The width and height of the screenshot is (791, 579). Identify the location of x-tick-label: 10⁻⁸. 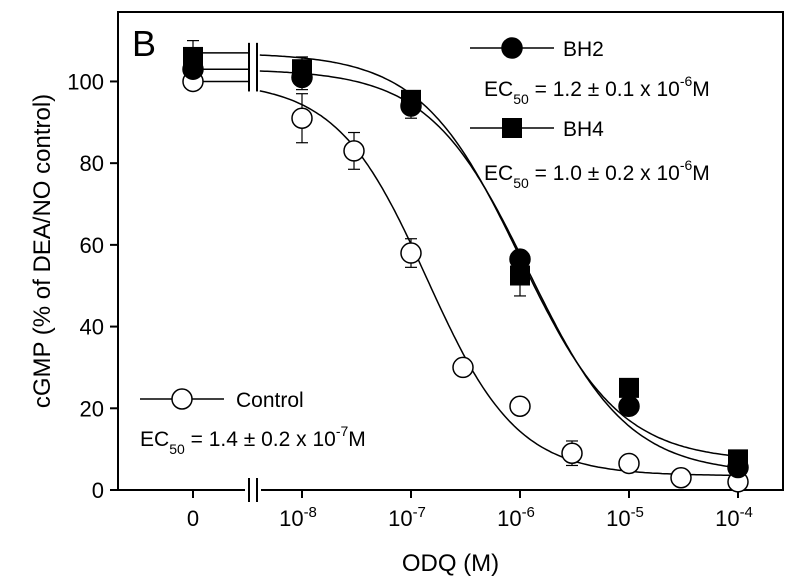
(298, 517).